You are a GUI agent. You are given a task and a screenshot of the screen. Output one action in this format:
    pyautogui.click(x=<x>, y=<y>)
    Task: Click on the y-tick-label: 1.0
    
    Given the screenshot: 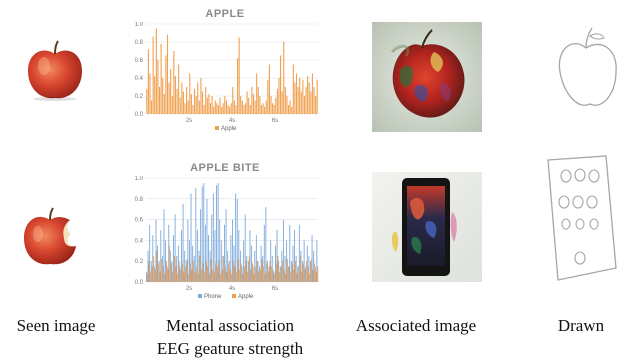 What is the action you would take?
    pyautogui.click(x=139, y=25)
    